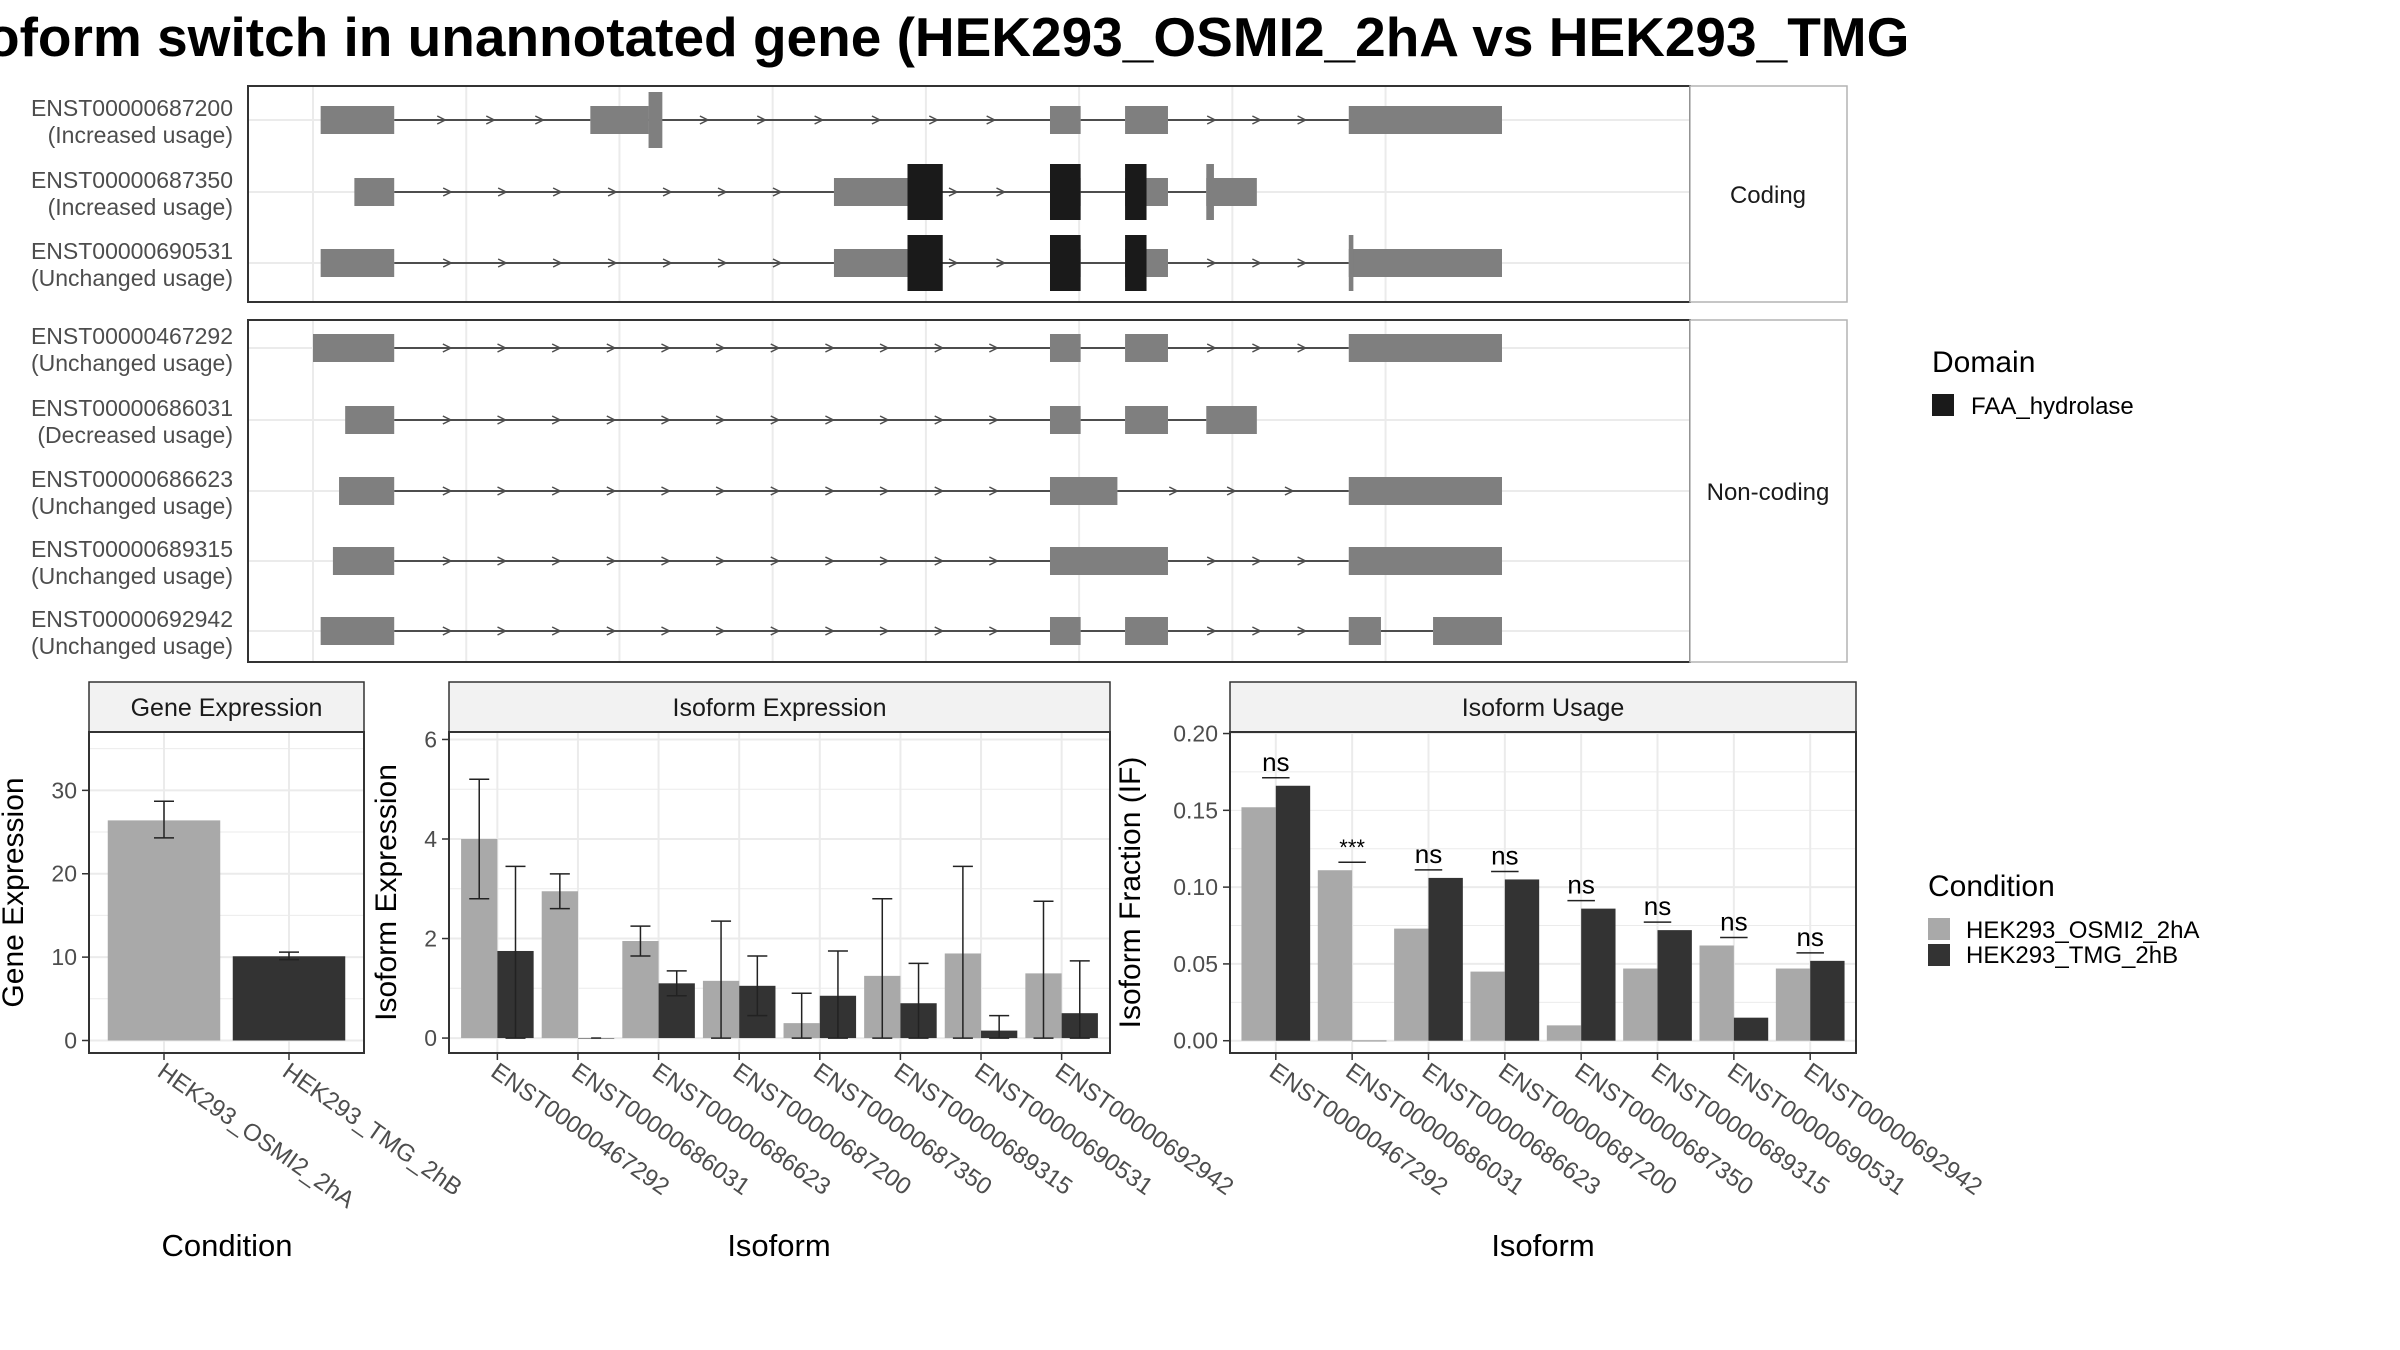 The height and width of the screenshot is (1350, 2400). Describe the element at coordinates (430, 839) in the screenshot. I see `y-tick-label: 4` at that location.